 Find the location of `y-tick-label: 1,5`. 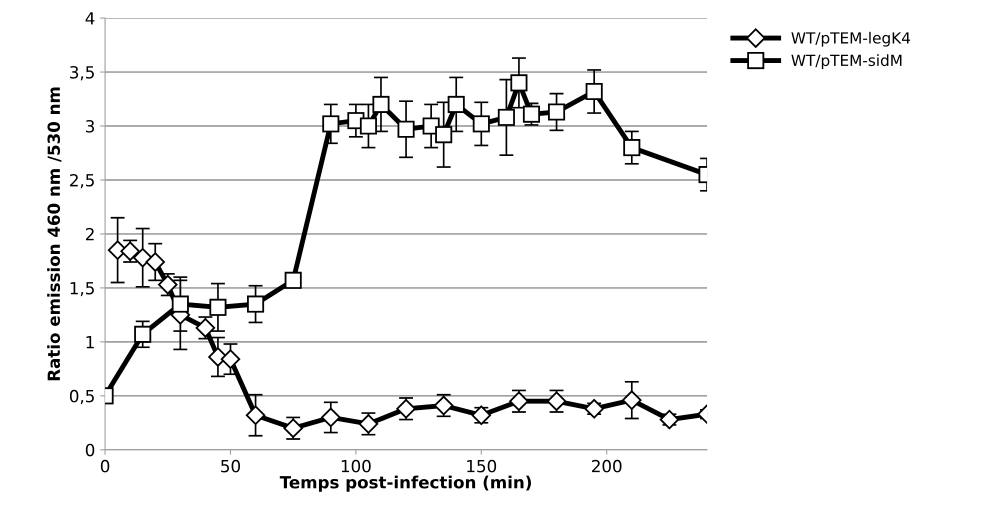

y-tick-label: 1,5 is located at coordinates (82, 289).